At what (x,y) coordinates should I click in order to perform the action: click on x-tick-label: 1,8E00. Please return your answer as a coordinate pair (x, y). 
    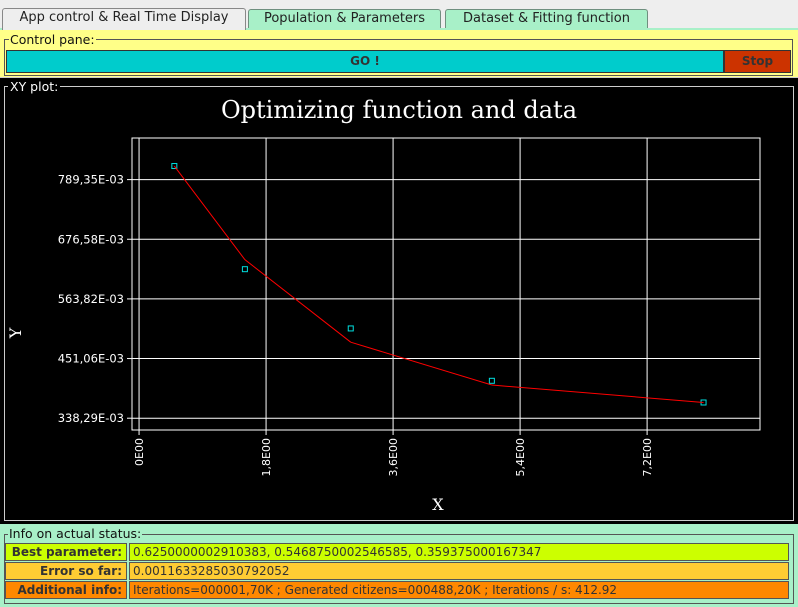
    Looking at the image, I should click on (266, 457).